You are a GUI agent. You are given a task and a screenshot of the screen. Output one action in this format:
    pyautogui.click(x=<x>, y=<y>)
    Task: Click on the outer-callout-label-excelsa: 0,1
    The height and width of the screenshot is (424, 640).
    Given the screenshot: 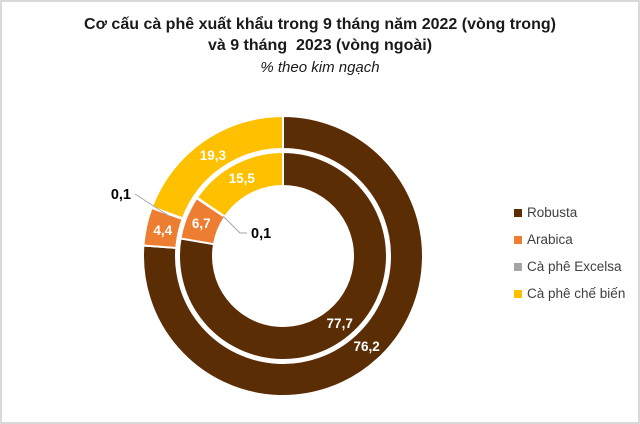 What is the action you would take?
    pyautogui.click(x=121, y=195)
    